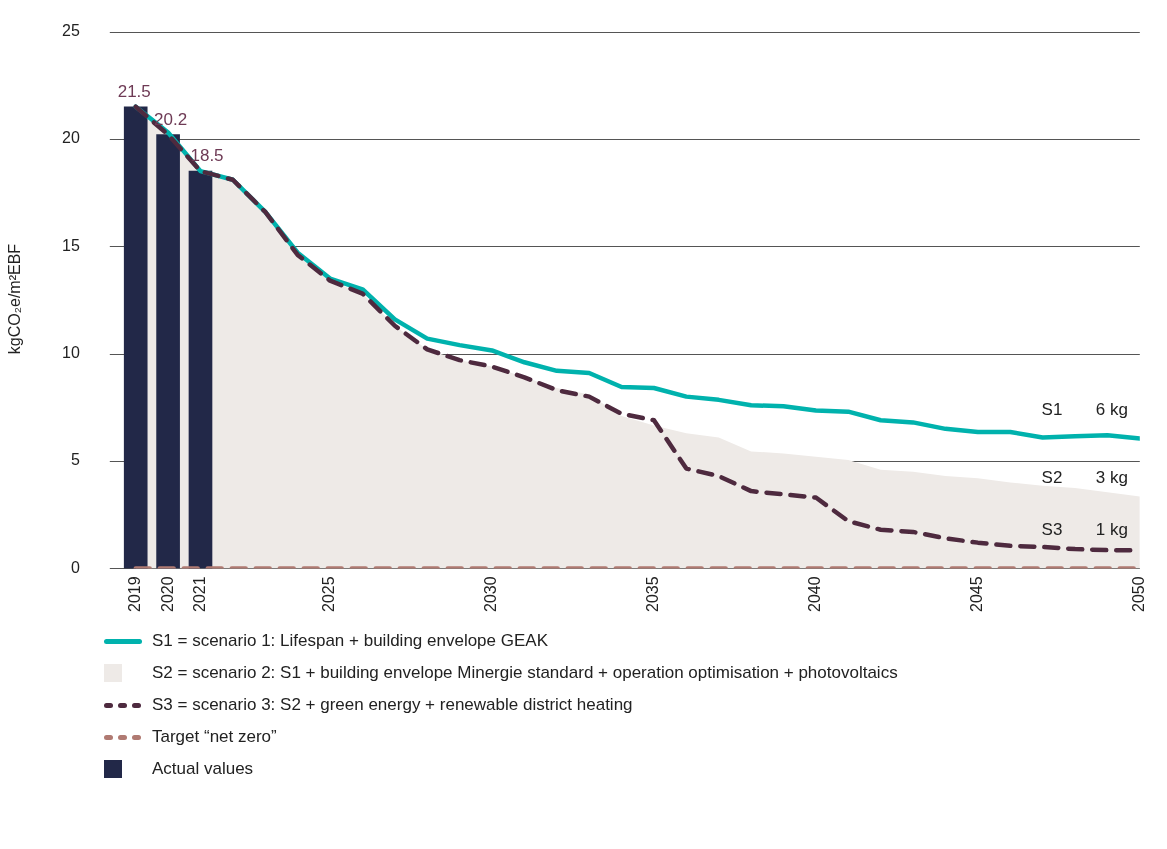 Image resolution: width=1167 pixels, height=849 pixels. I want to click on annotation: S1, so click(1052, 409).